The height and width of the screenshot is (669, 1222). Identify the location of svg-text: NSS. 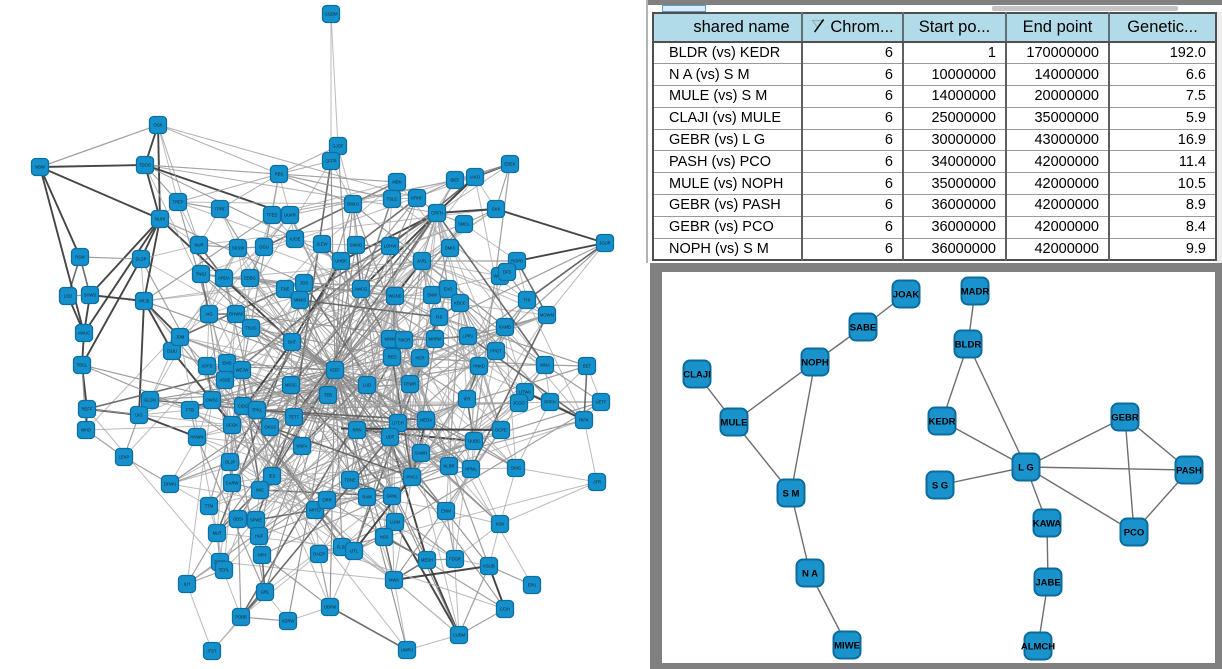
(384, 537).